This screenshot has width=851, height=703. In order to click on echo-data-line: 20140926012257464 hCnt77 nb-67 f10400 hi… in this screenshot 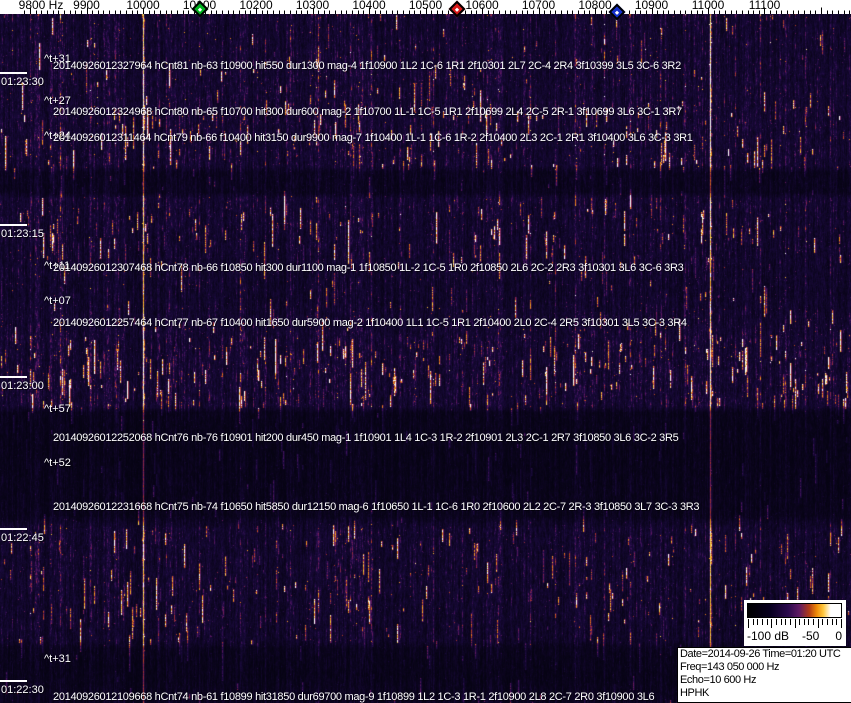, I will do `click(370, 323)`.